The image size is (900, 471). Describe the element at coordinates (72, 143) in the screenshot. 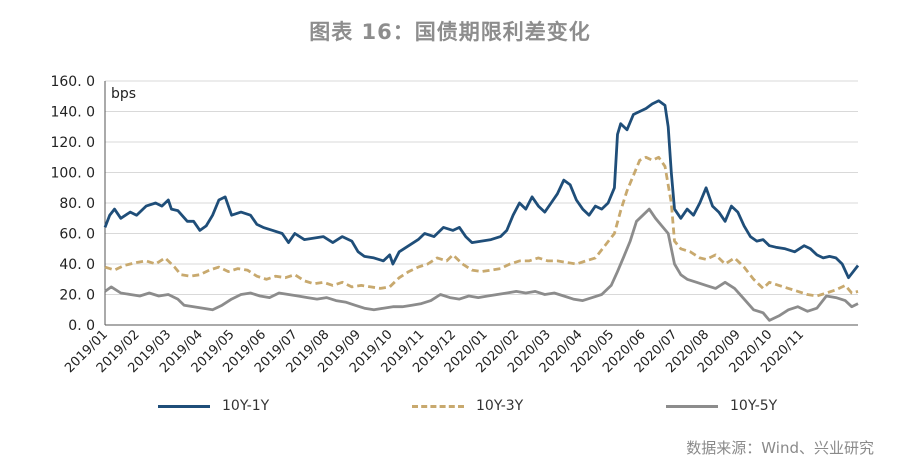

I see `y-tick-label: 120. 0` at that location.